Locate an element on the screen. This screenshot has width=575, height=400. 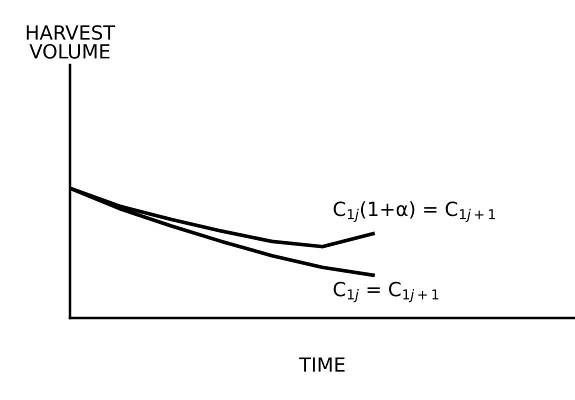
series-label: C$_{1j}$(1+α) = C$_{1j+1}$ is located at coordinates (414, 211).